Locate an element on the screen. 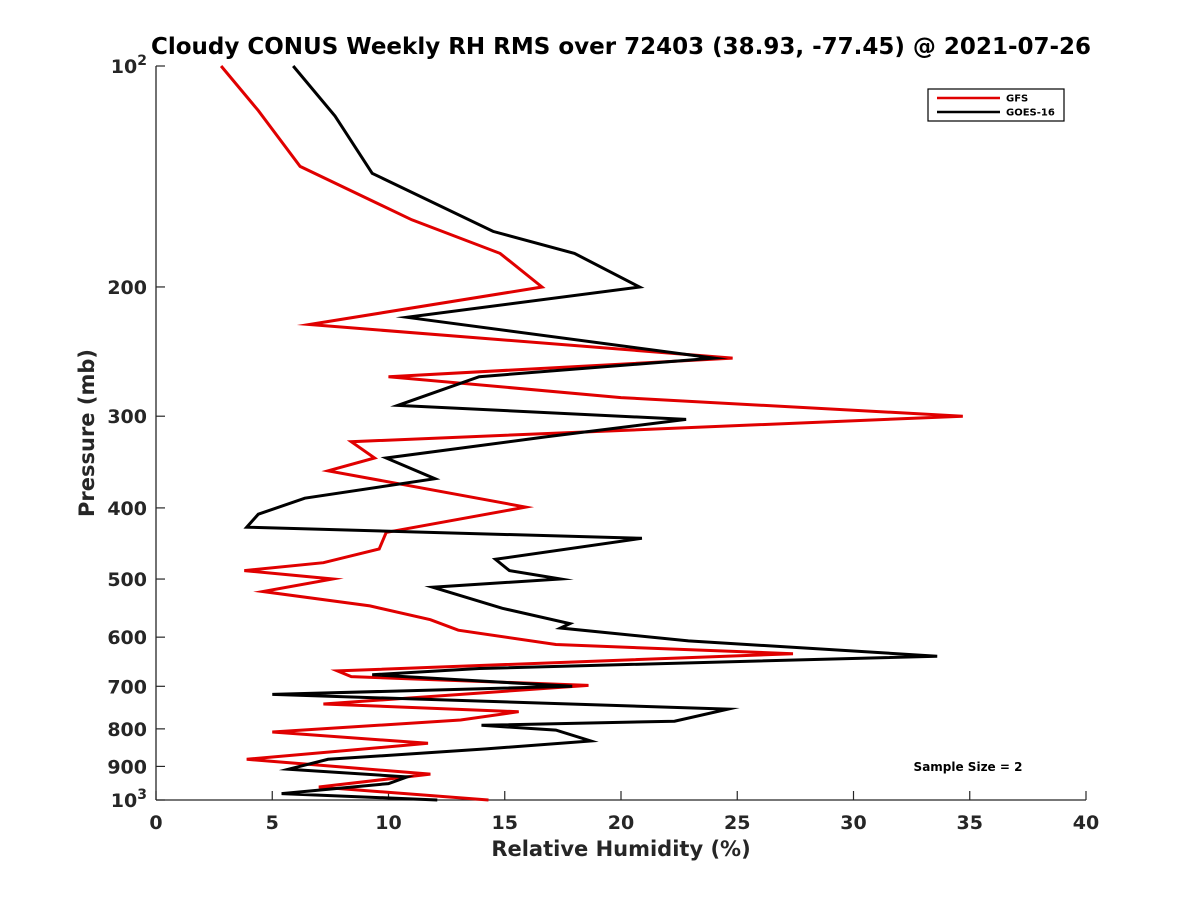 This screenshot has height=900, width=1200. x-tick-label: 10 is located at coordinates (388, 823).